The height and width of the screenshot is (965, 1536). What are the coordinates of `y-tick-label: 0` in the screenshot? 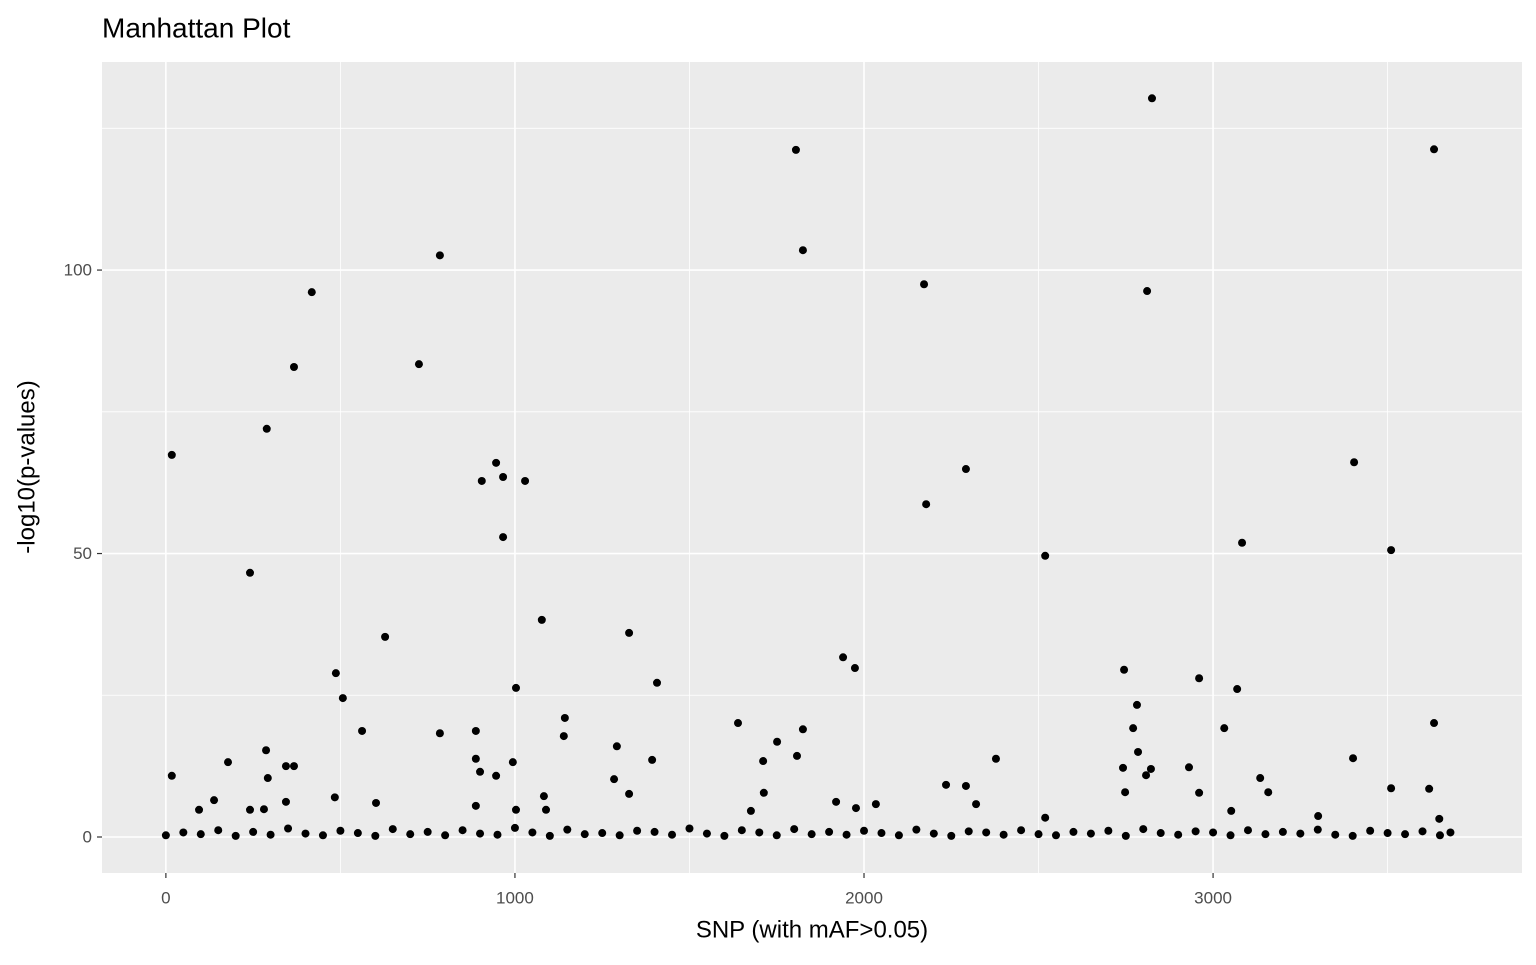 It's located at (87, 836).